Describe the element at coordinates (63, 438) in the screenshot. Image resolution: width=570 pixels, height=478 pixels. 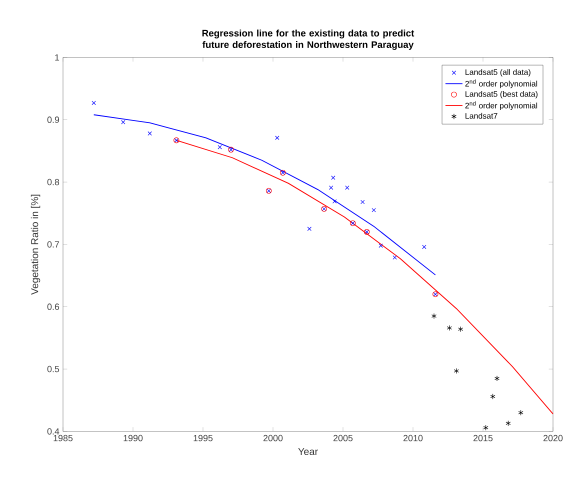
I see `x-tick-label: 1985` at that location.